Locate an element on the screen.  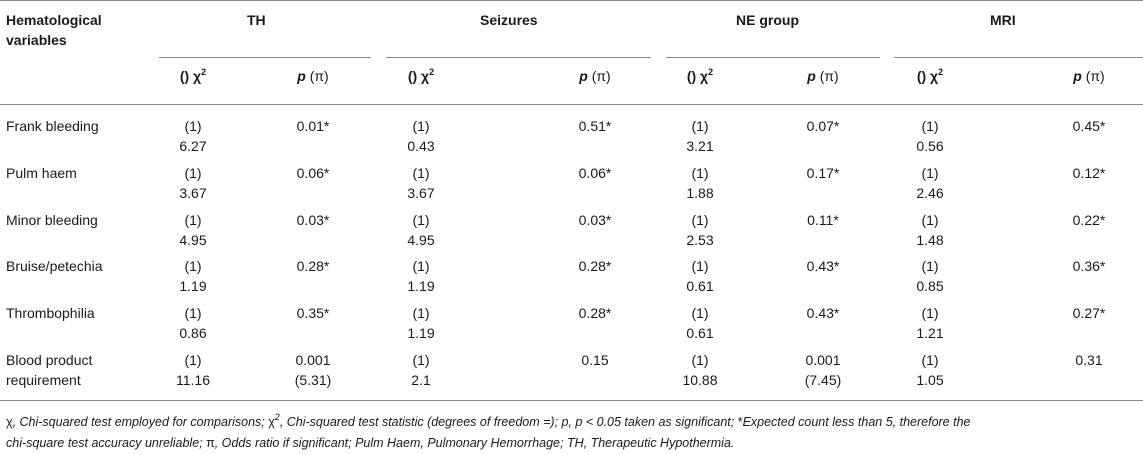
chi-square-cell: 0.86 is located at coordinates (193, 333).